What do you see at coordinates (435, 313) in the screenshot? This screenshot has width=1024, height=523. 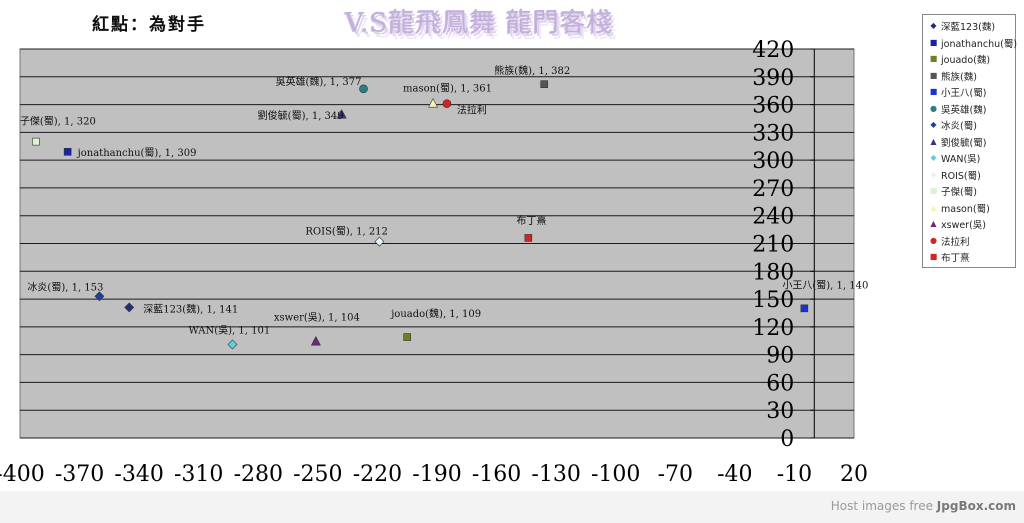 I see `data-label: jouado(魏), 1, 109` at bounding box center [435, 313].